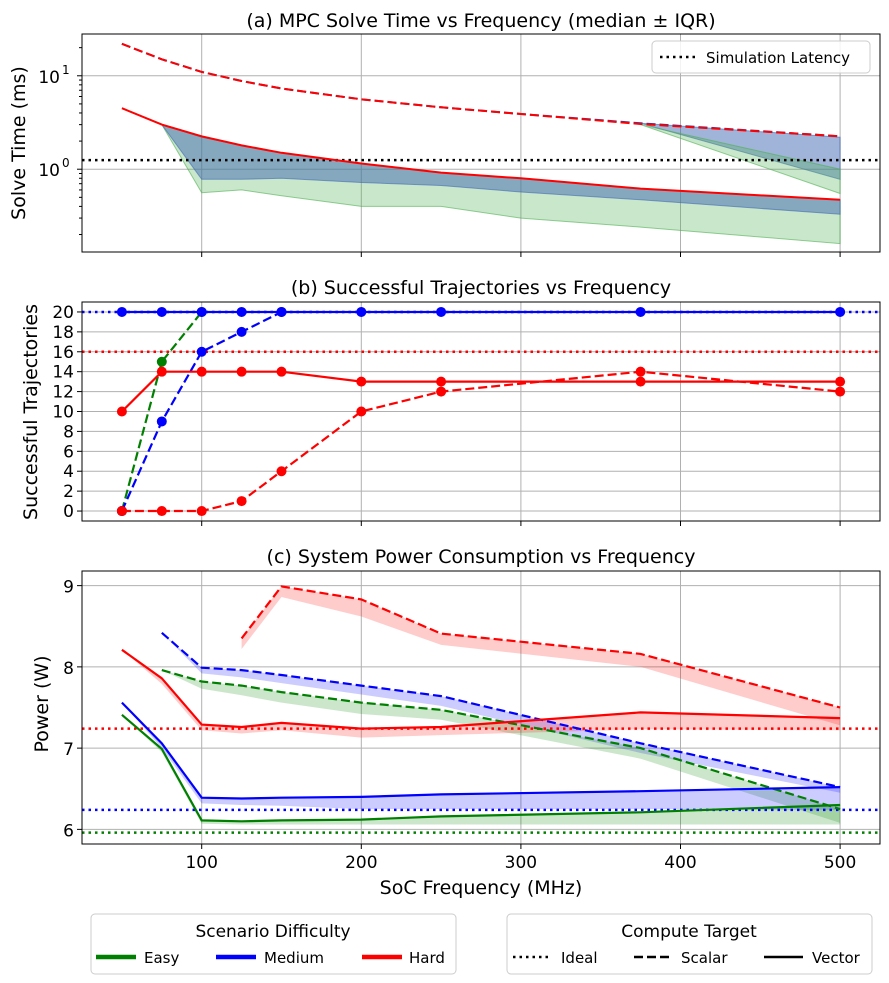 This screenshot has width=889, height=983. I want to click on pc-band-easy-scalar, so click(501, 746).